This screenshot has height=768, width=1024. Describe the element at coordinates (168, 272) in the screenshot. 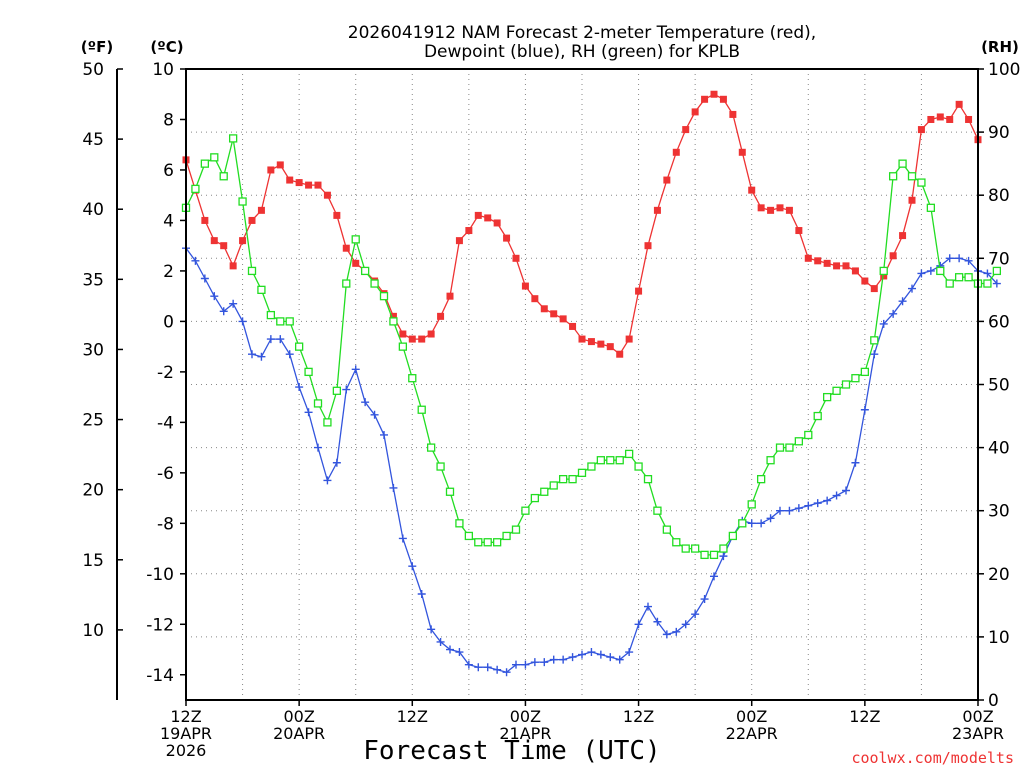

I see `celsius-tick-label: 2` at that location.